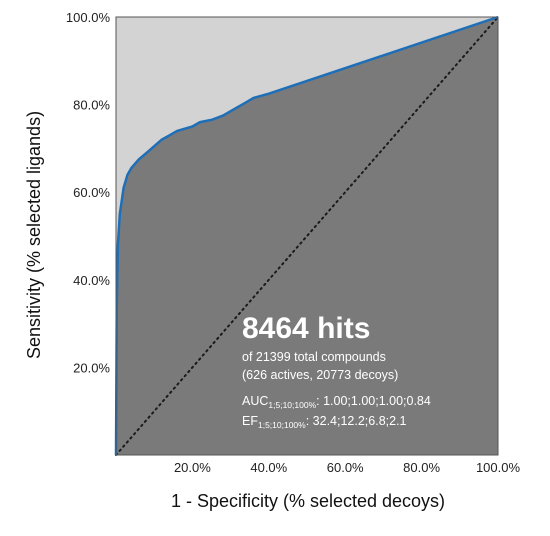  What do you see at coordinates (308, 501) in the screenshot?
I see `x-axis-title: 1 - Specificity (% selected decoys)` at bounding box center [308, 501].